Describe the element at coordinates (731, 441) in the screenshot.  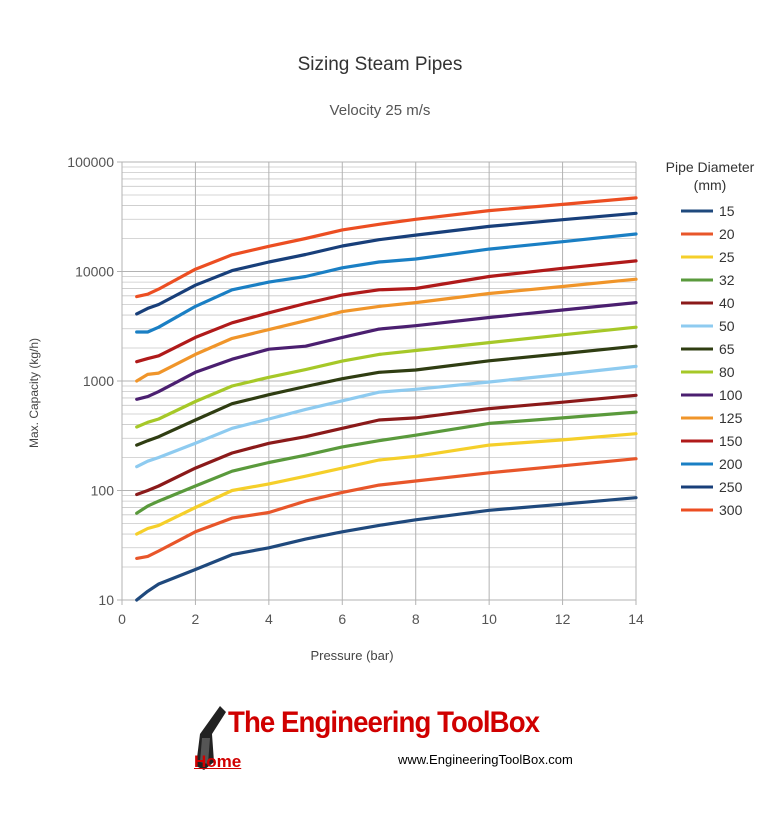
I see `legend-label-150: 150` at that location.